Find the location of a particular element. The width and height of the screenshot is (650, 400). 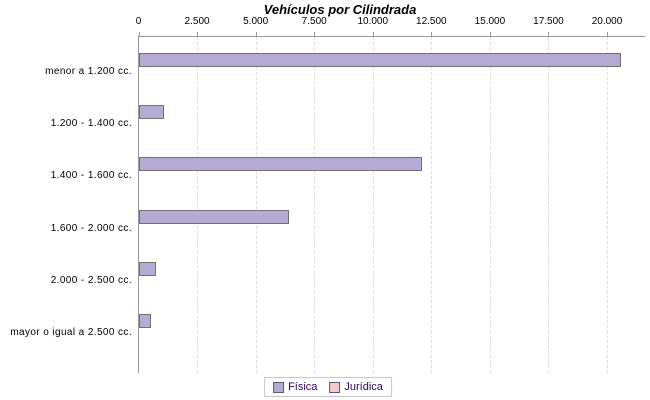

bar-row: 1.400 - 1.600 cc. is located at coordinates (325, 168).